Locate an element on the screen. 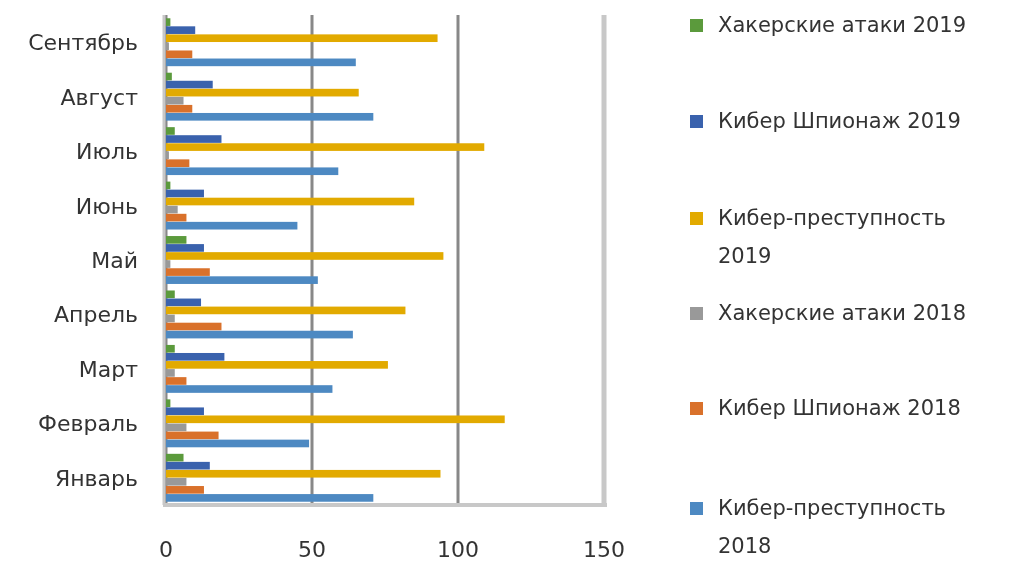 The image size is (1013, 564). y-tick-label: Январь is located at coordinates (96, 478).